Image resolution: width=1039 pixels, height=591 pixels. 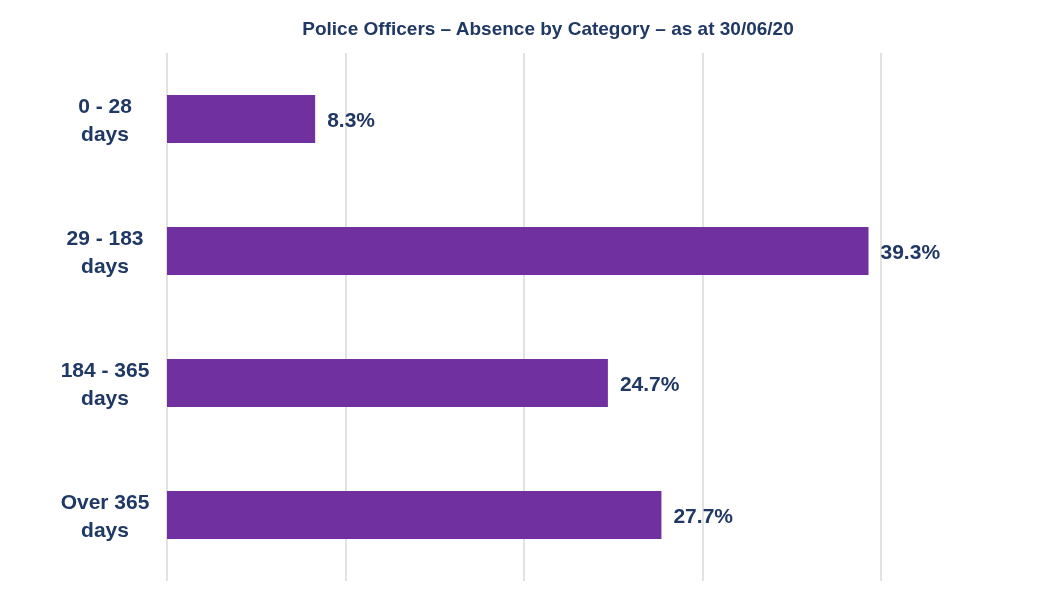 What do you see at coordinates (105, 119) in the screenshot?
I see `y-tick-label: 0 - 28 days` at bounding box center [105, 119].